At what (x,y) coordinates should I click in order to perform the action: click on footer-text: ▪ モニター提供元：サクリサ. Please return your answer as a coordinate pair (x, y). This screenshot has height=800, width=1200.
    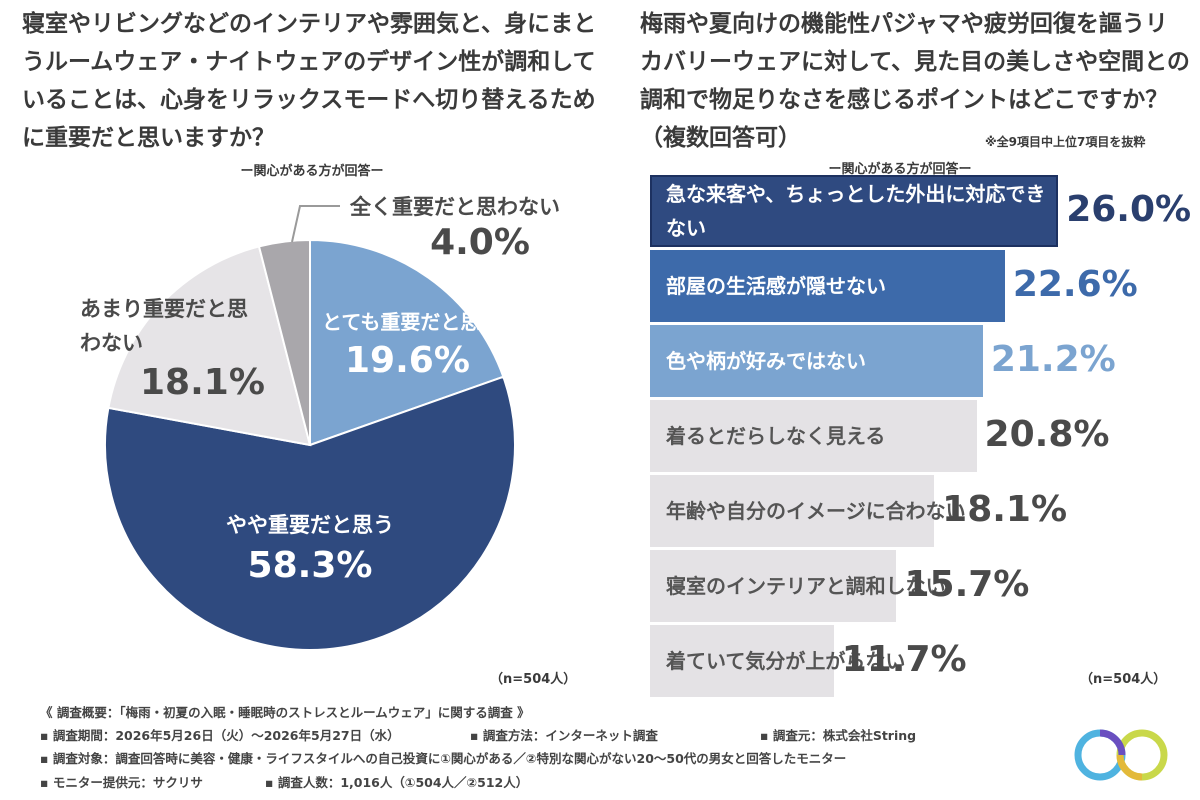
    Looking at the image, I should click on (121, 782).